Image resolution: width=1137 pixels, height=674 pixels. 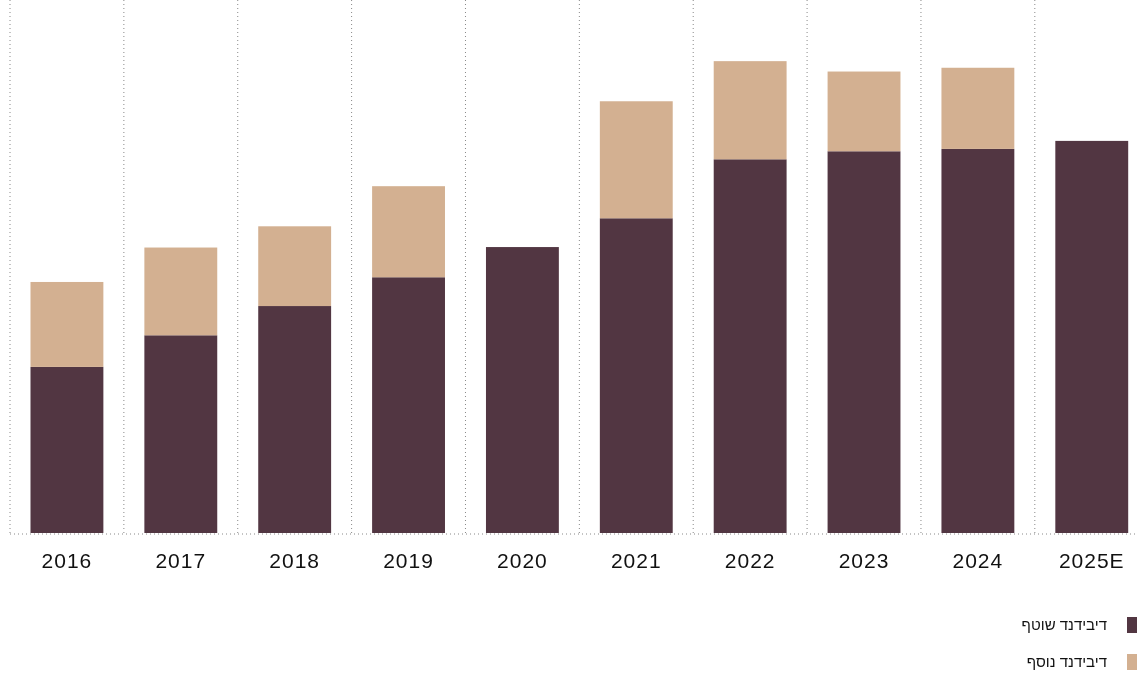 I want to click on x-tick-label: 2018, so click(x=295, y=560).